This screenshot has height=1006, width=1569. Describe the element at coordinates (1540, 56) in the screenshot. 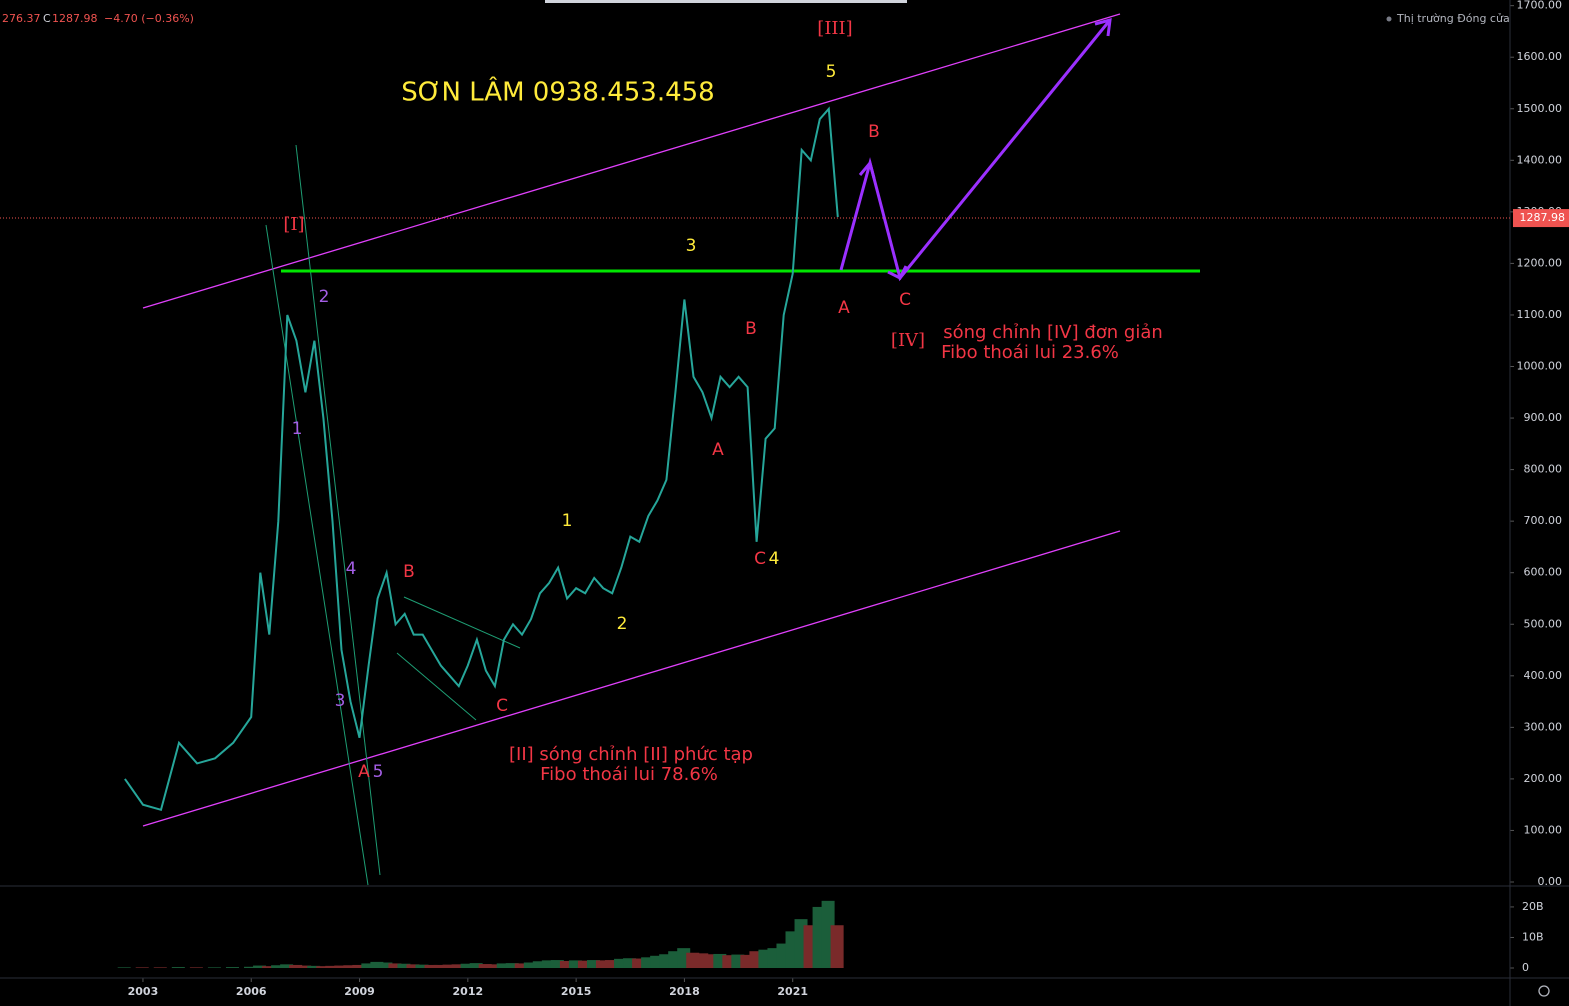

I see `y-tick-label: 1600.00` at that location.